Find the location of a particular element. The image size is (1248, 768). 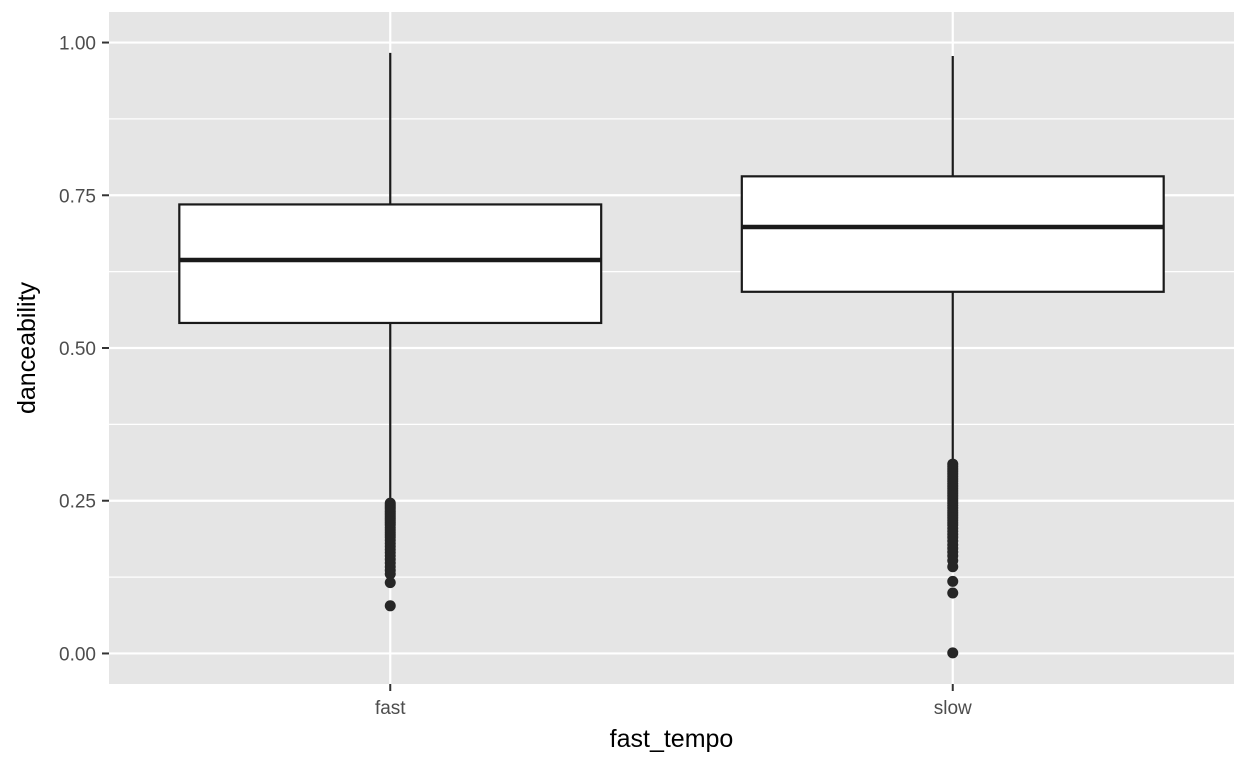

x-axis: fast slow is located at coordinates (673, 701).